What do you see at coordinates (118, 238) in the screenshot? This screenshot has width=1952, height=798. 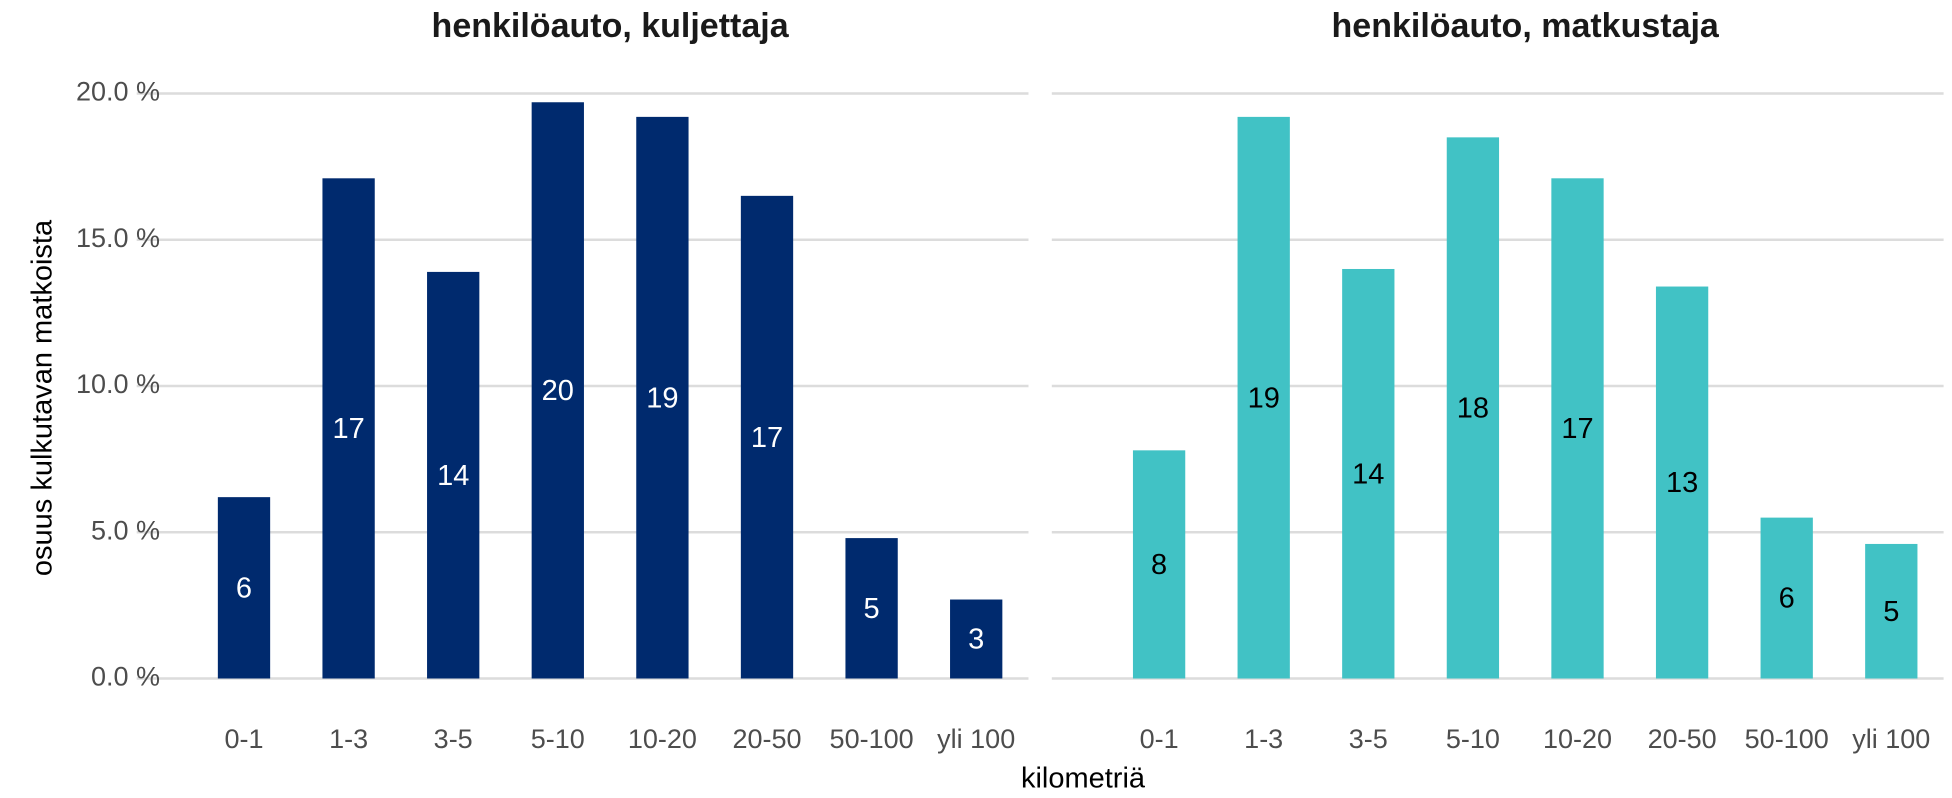 I see `y-tick-label: 15.0 %` at bounding box center [118, 238].